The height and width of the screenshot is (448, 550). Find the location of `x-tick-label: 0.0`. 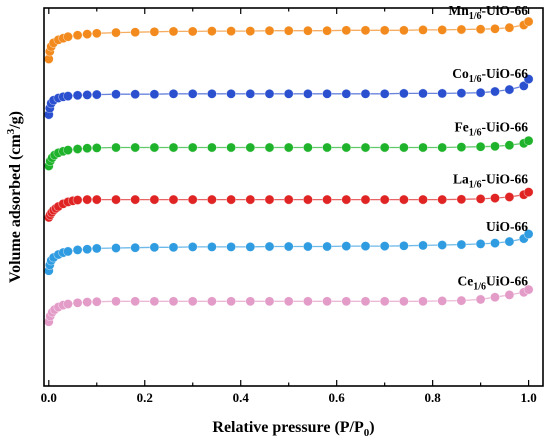

x-tick-label: 0.0 is located at coordinates (49, 397).